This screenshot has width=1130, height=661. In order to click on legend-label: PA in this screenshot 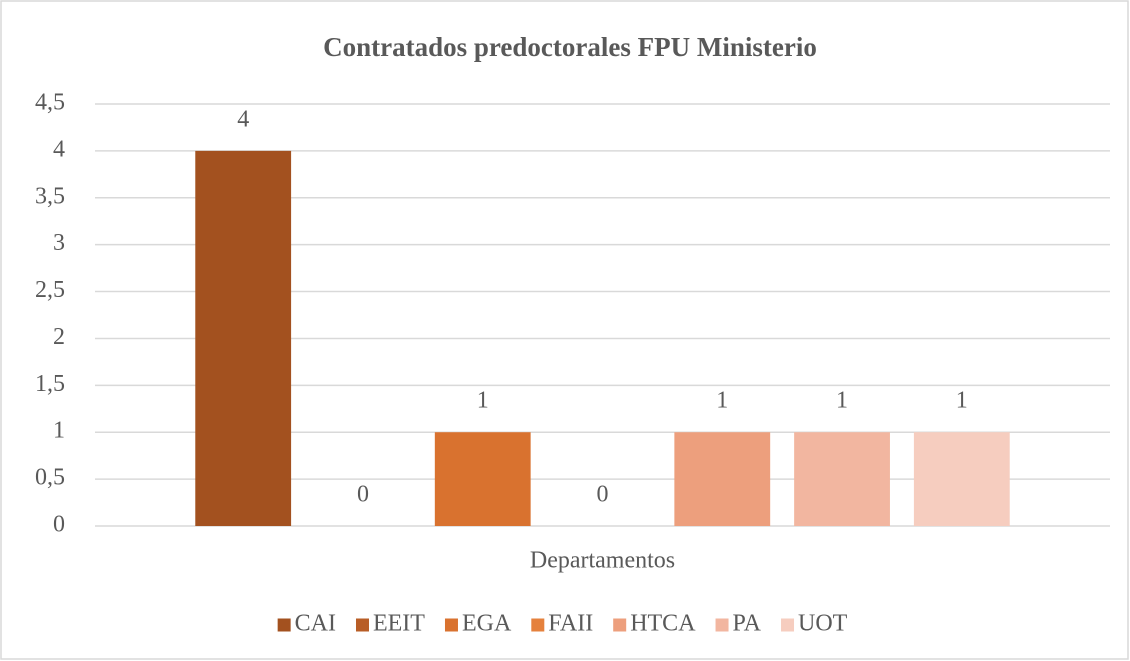, I will do `click(747, 624)`.